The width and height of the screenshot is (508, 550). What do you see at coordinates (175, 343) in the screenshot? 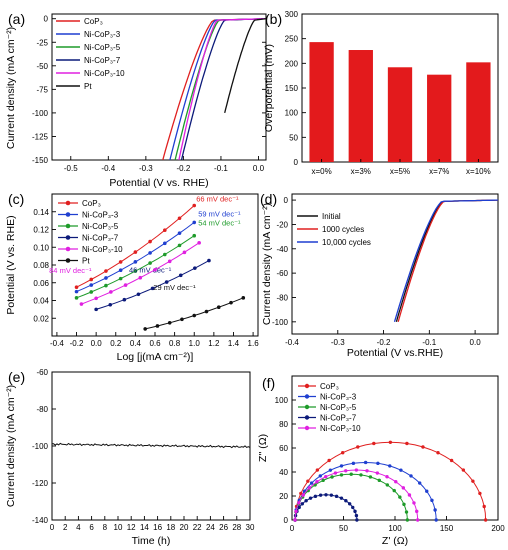
I see `x-tick-label: 0.8` at bounding box center [175, 343].